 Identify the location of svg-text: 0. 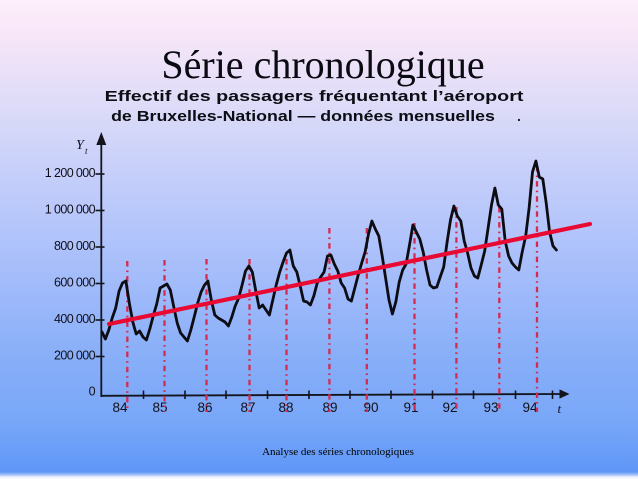
(92, 392).